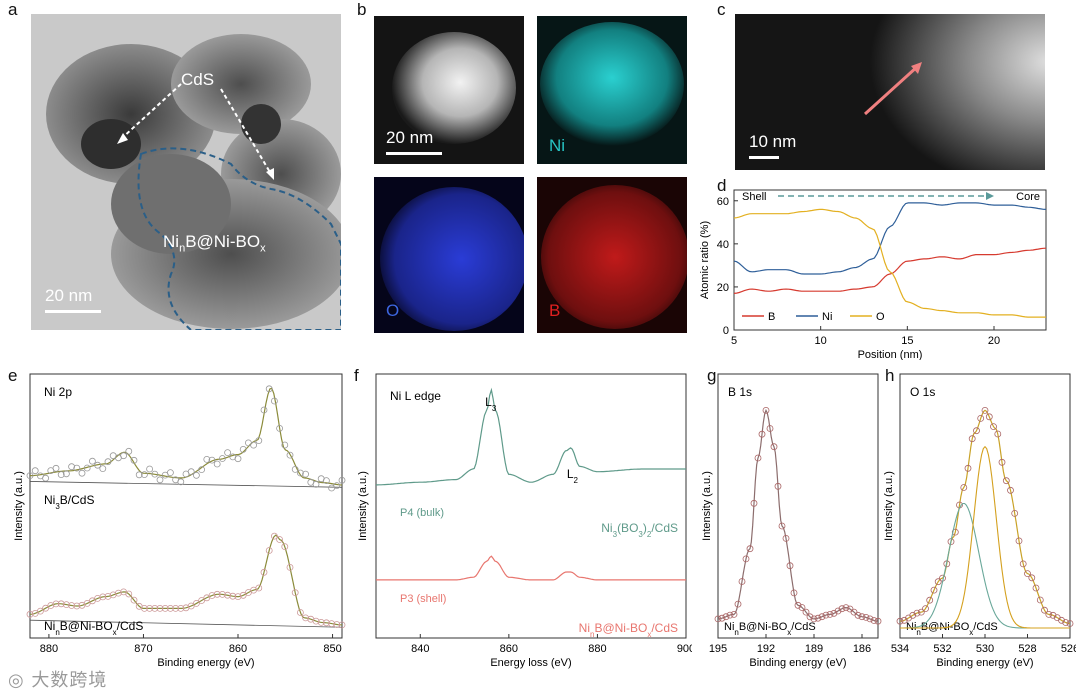 The width and height of the screenshot is (1080, 696). I want to click on x-tick-label: 860, so click(238, 649).